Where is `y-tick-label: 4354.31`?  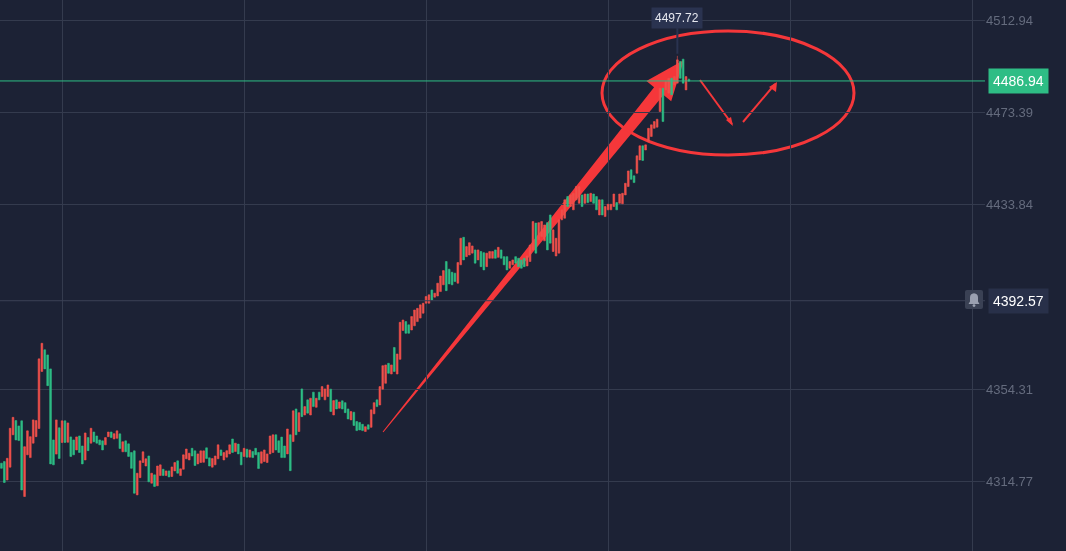
y-tick-label: 4354.31 is located at coordinates (1009, 390).